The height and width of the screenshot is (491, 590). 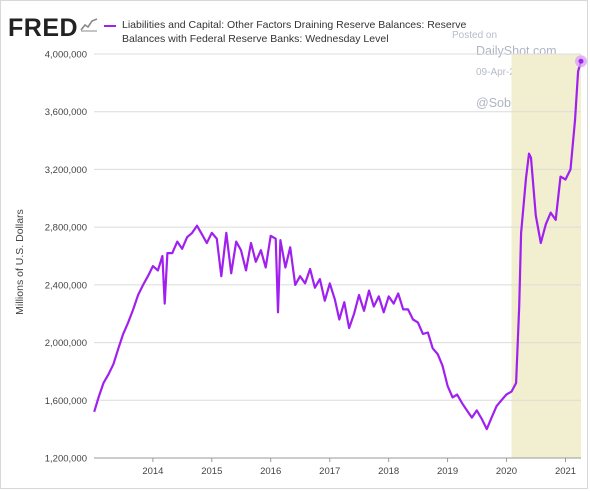 What do you see at coordinates (388, 471) in the screenshot?
I see `x-tick-label: 2018` at bounding box center [388, 471].